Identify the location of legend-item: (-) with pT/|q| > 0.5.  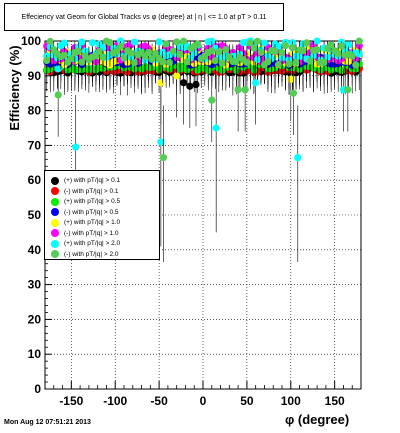
(103, 212).